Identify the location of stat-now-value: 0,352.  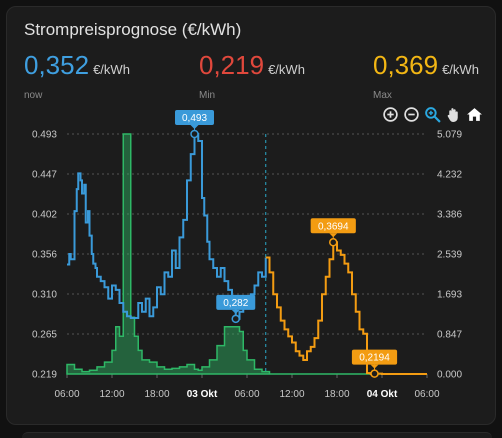
(57, 65).